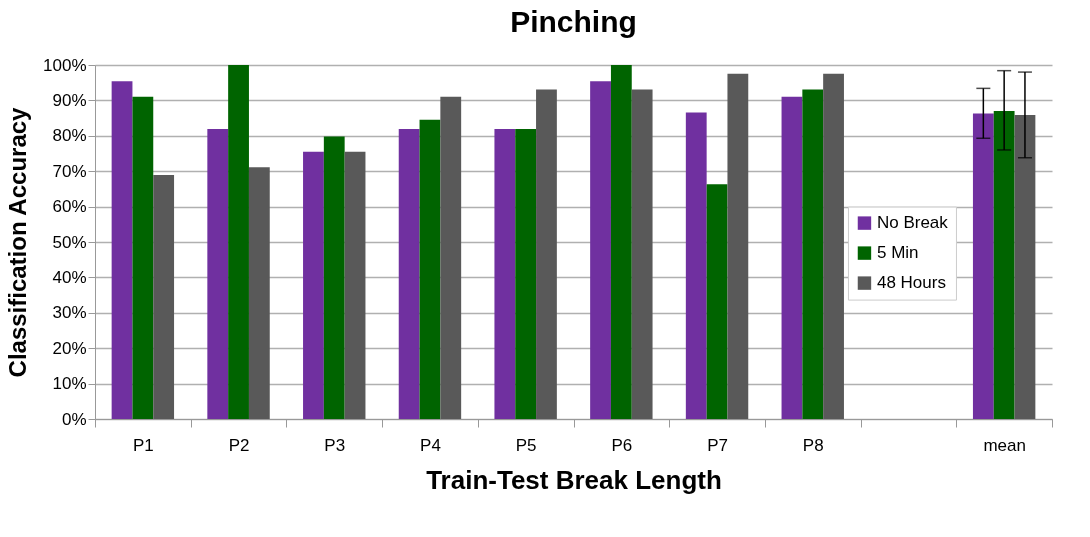 The image size is (1090, 537). What do you see at coordinates (239, 445) in the screenshot?
I see `x-tick-label: P2` at bounding box center [239, 445].